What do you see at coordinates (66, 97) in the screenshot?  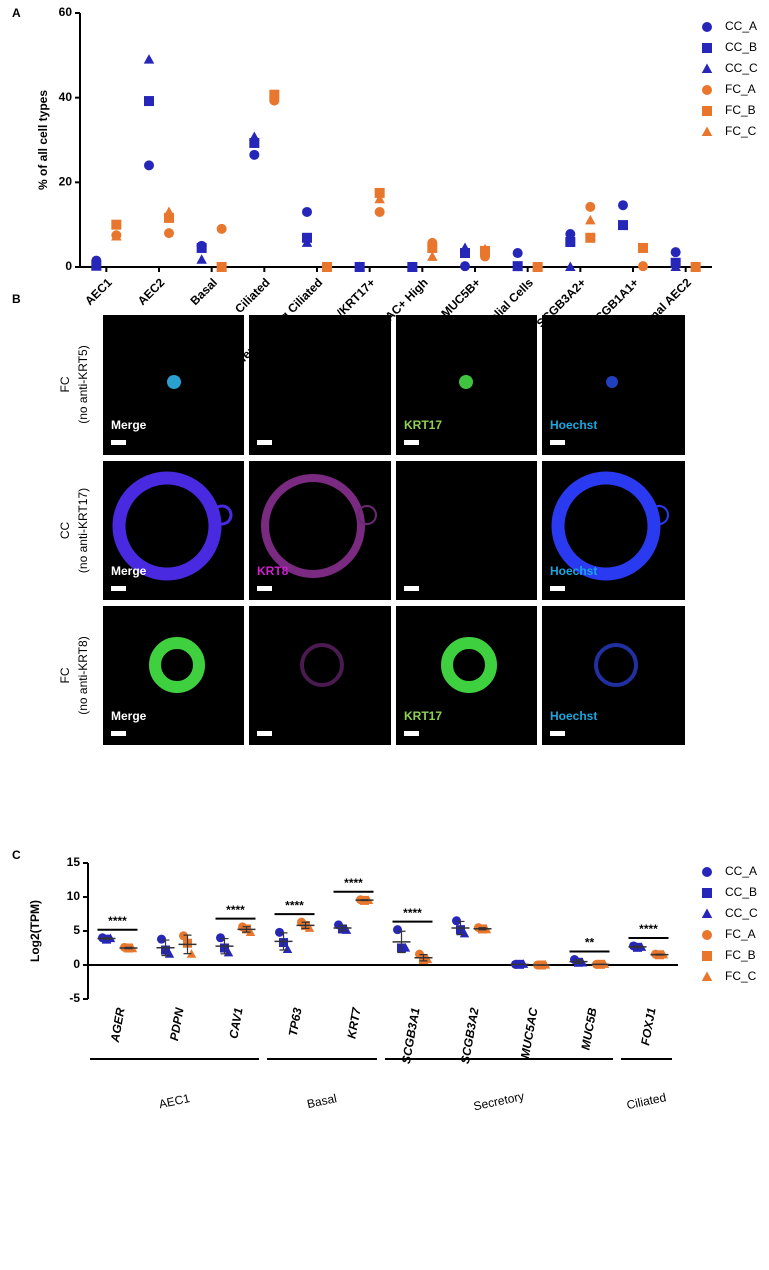 I see `y-tick-label: 40` at bounding box center [66, 97].